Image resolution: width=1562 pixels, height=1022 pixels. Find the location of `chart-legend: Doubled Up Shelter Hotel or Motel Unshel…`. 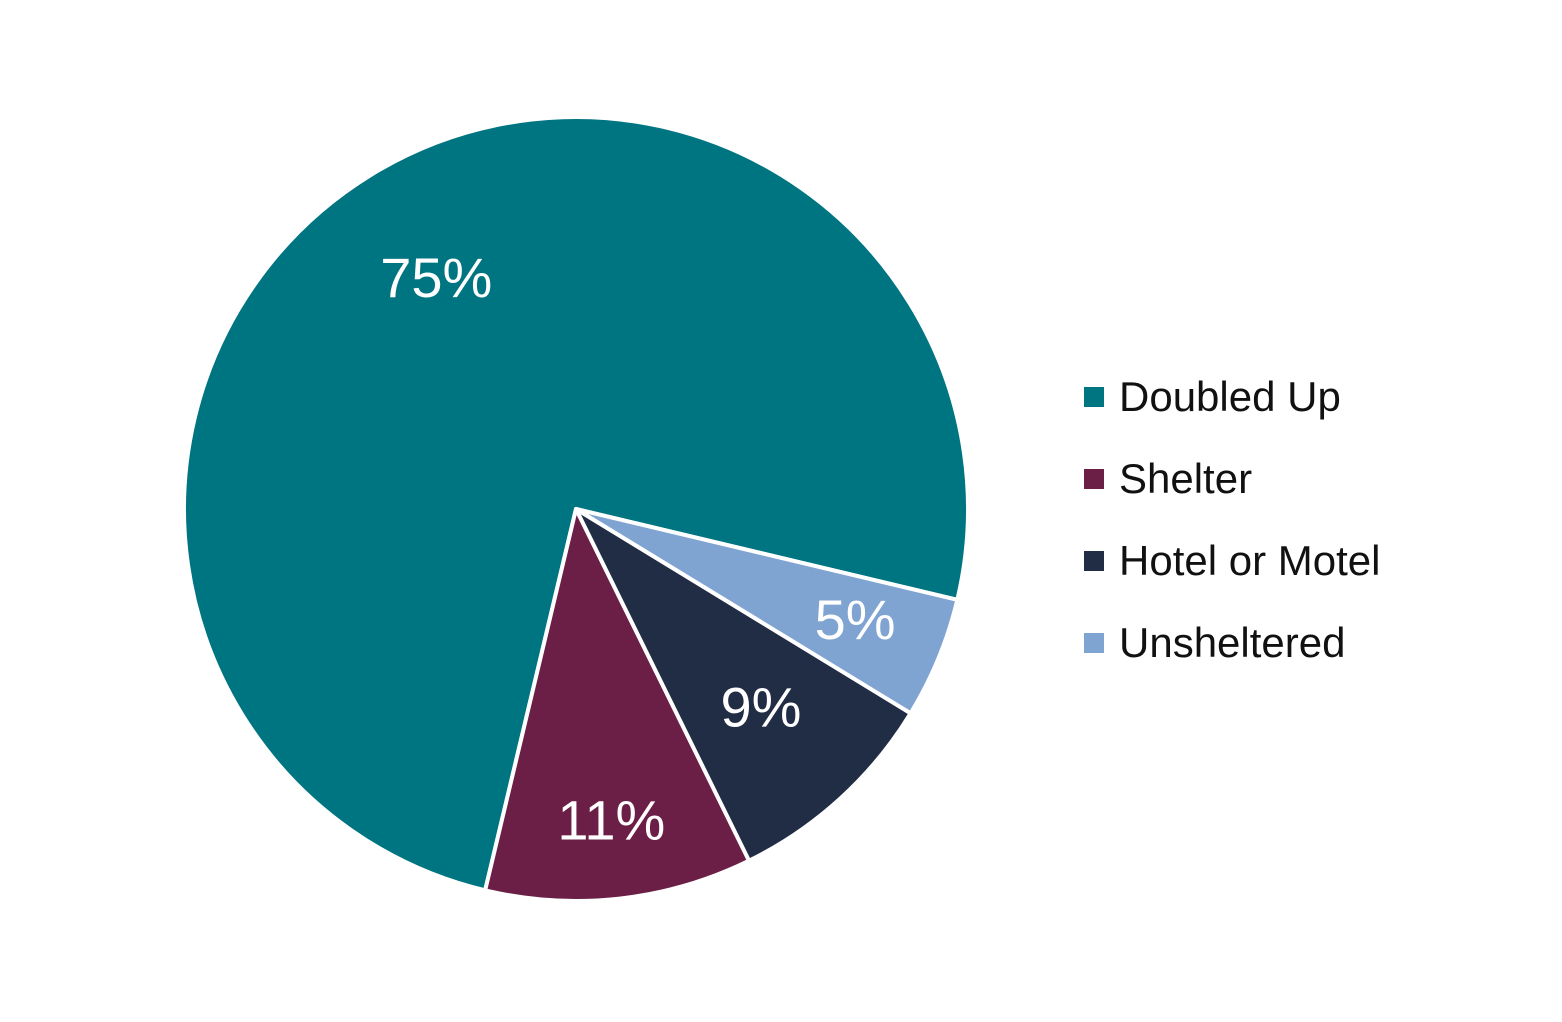

chart-legend: Doubled Up Shelter Hotel or Motel Unshel… is located at coordinates (1232, 520).